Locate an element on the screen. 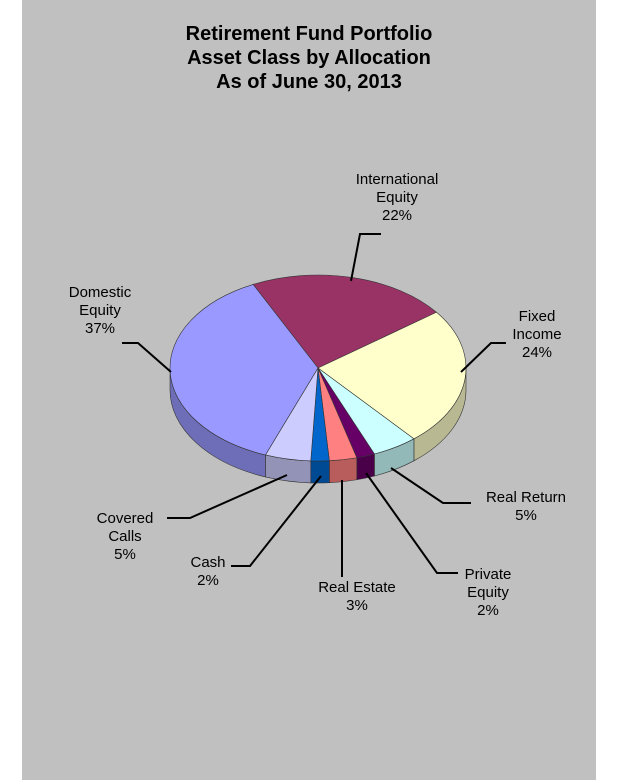 This screenshot has height=780, width=618. category-label-real-estate: Real Estate is located at coordinates (357, 587).